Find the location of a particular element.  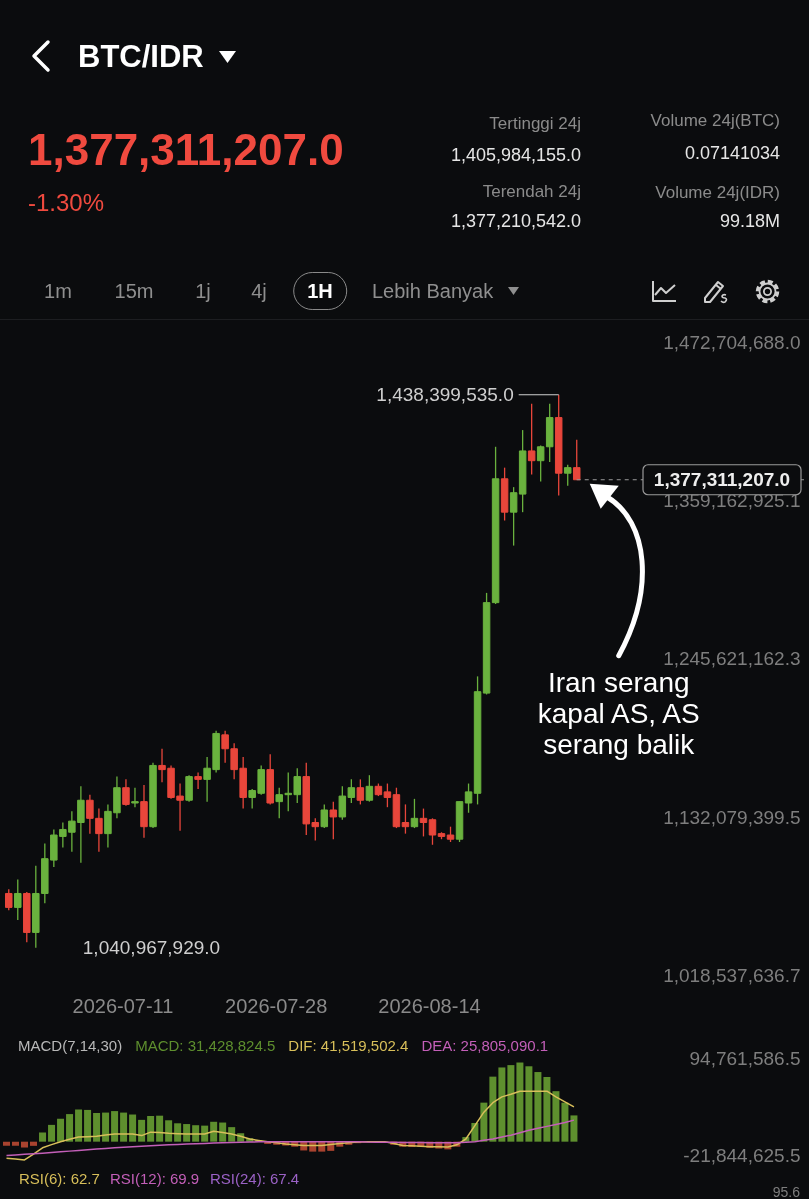

text: 0.07141034 is located at coordinates (732, 153).